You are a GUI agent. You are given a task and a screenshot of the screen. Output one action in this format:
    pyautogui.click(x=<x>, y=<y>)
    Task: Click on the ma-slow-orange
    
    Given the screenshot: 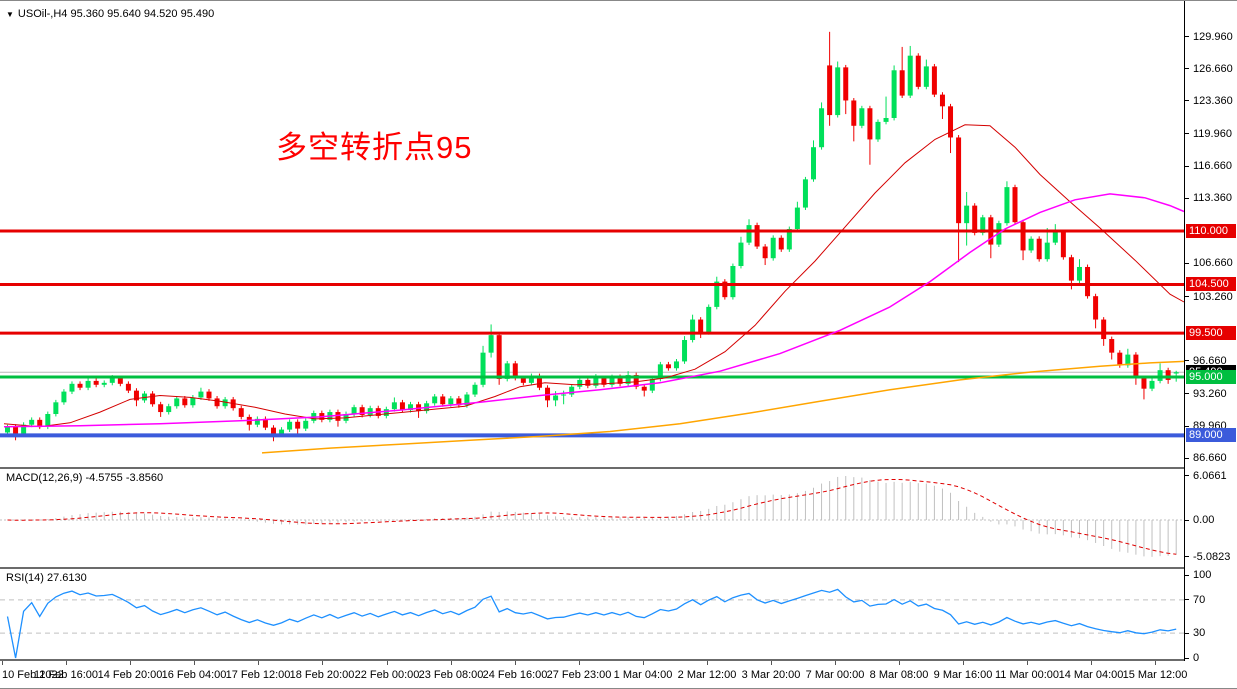 What is the action you would take?
    pyautogui.click(x=723, y=407)
    